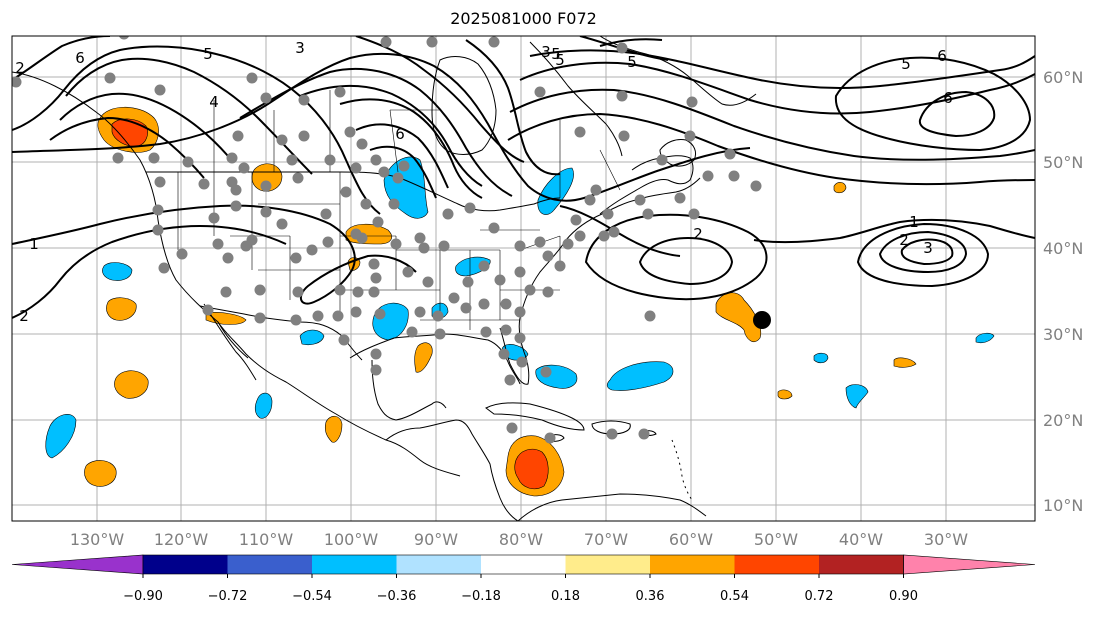  Describe the element at coordinates (100, 473) in the screenshot. I see `orange-region-pacific-far-south` at that location.